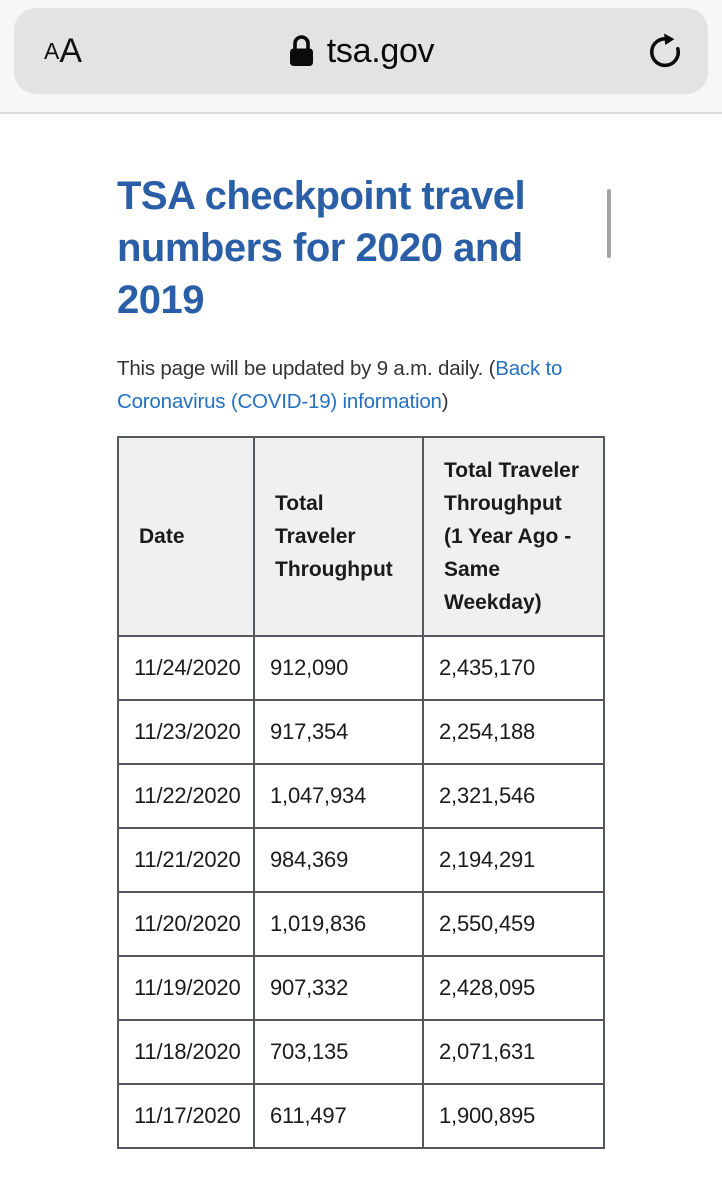  What do you see at coordinates (380, 50) in the screenshot?
I see `url-text: tsa.gov` at bounding box center [380, 50].